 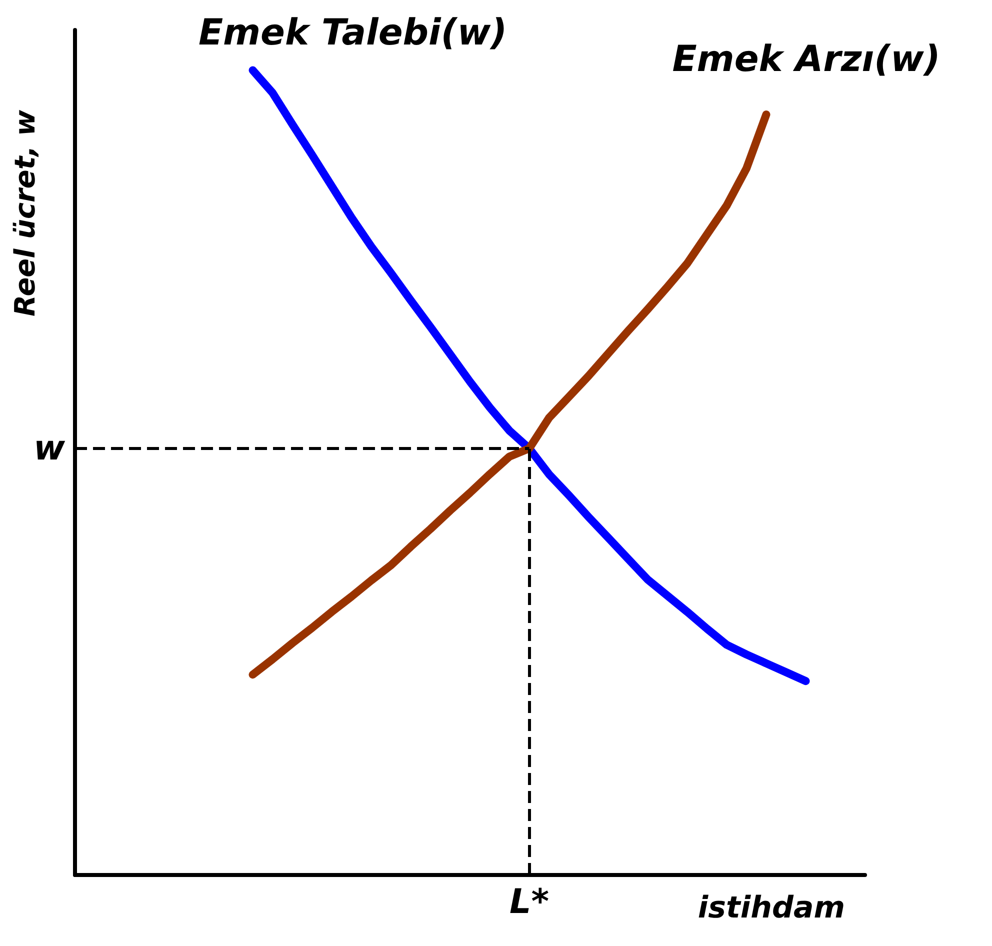 What do you see at coordinates (771, 908) in the screenshot?
I see `x-axis-title: istihdam` at bounding box center [771, 908].